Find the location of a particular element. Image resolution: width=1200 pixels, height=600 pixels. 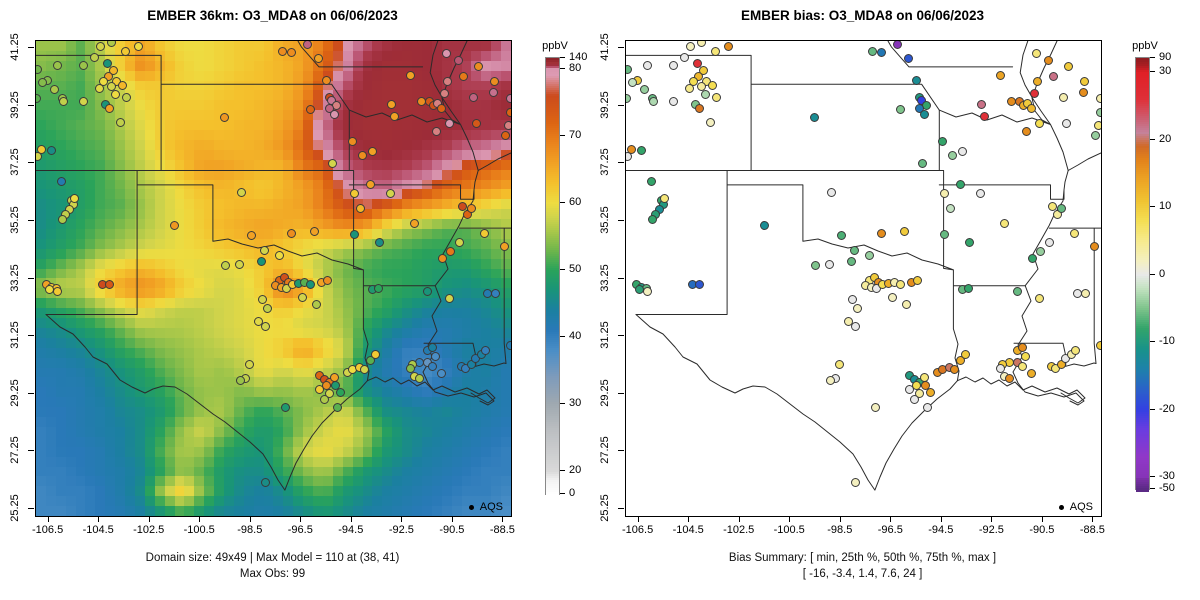

y-tick-label: 25.25 is located at coordinates (605, 508).